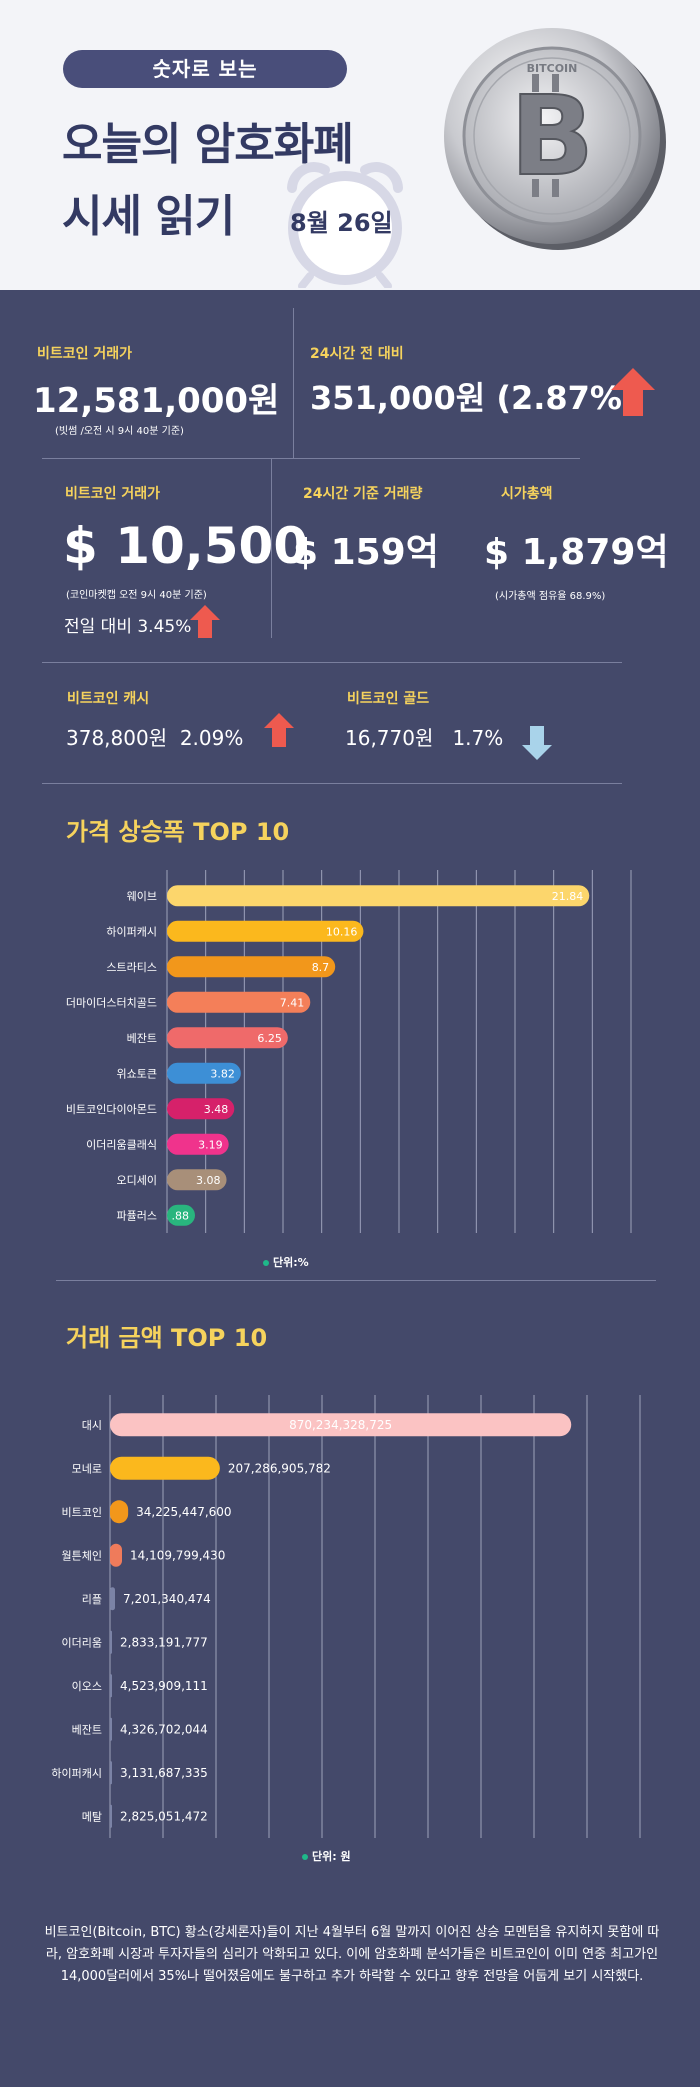  What do you see at coordinates (164, 1773) in the screenshot?
I see `value-label: 3,131,687,335` at bounding box center [164, 1773].